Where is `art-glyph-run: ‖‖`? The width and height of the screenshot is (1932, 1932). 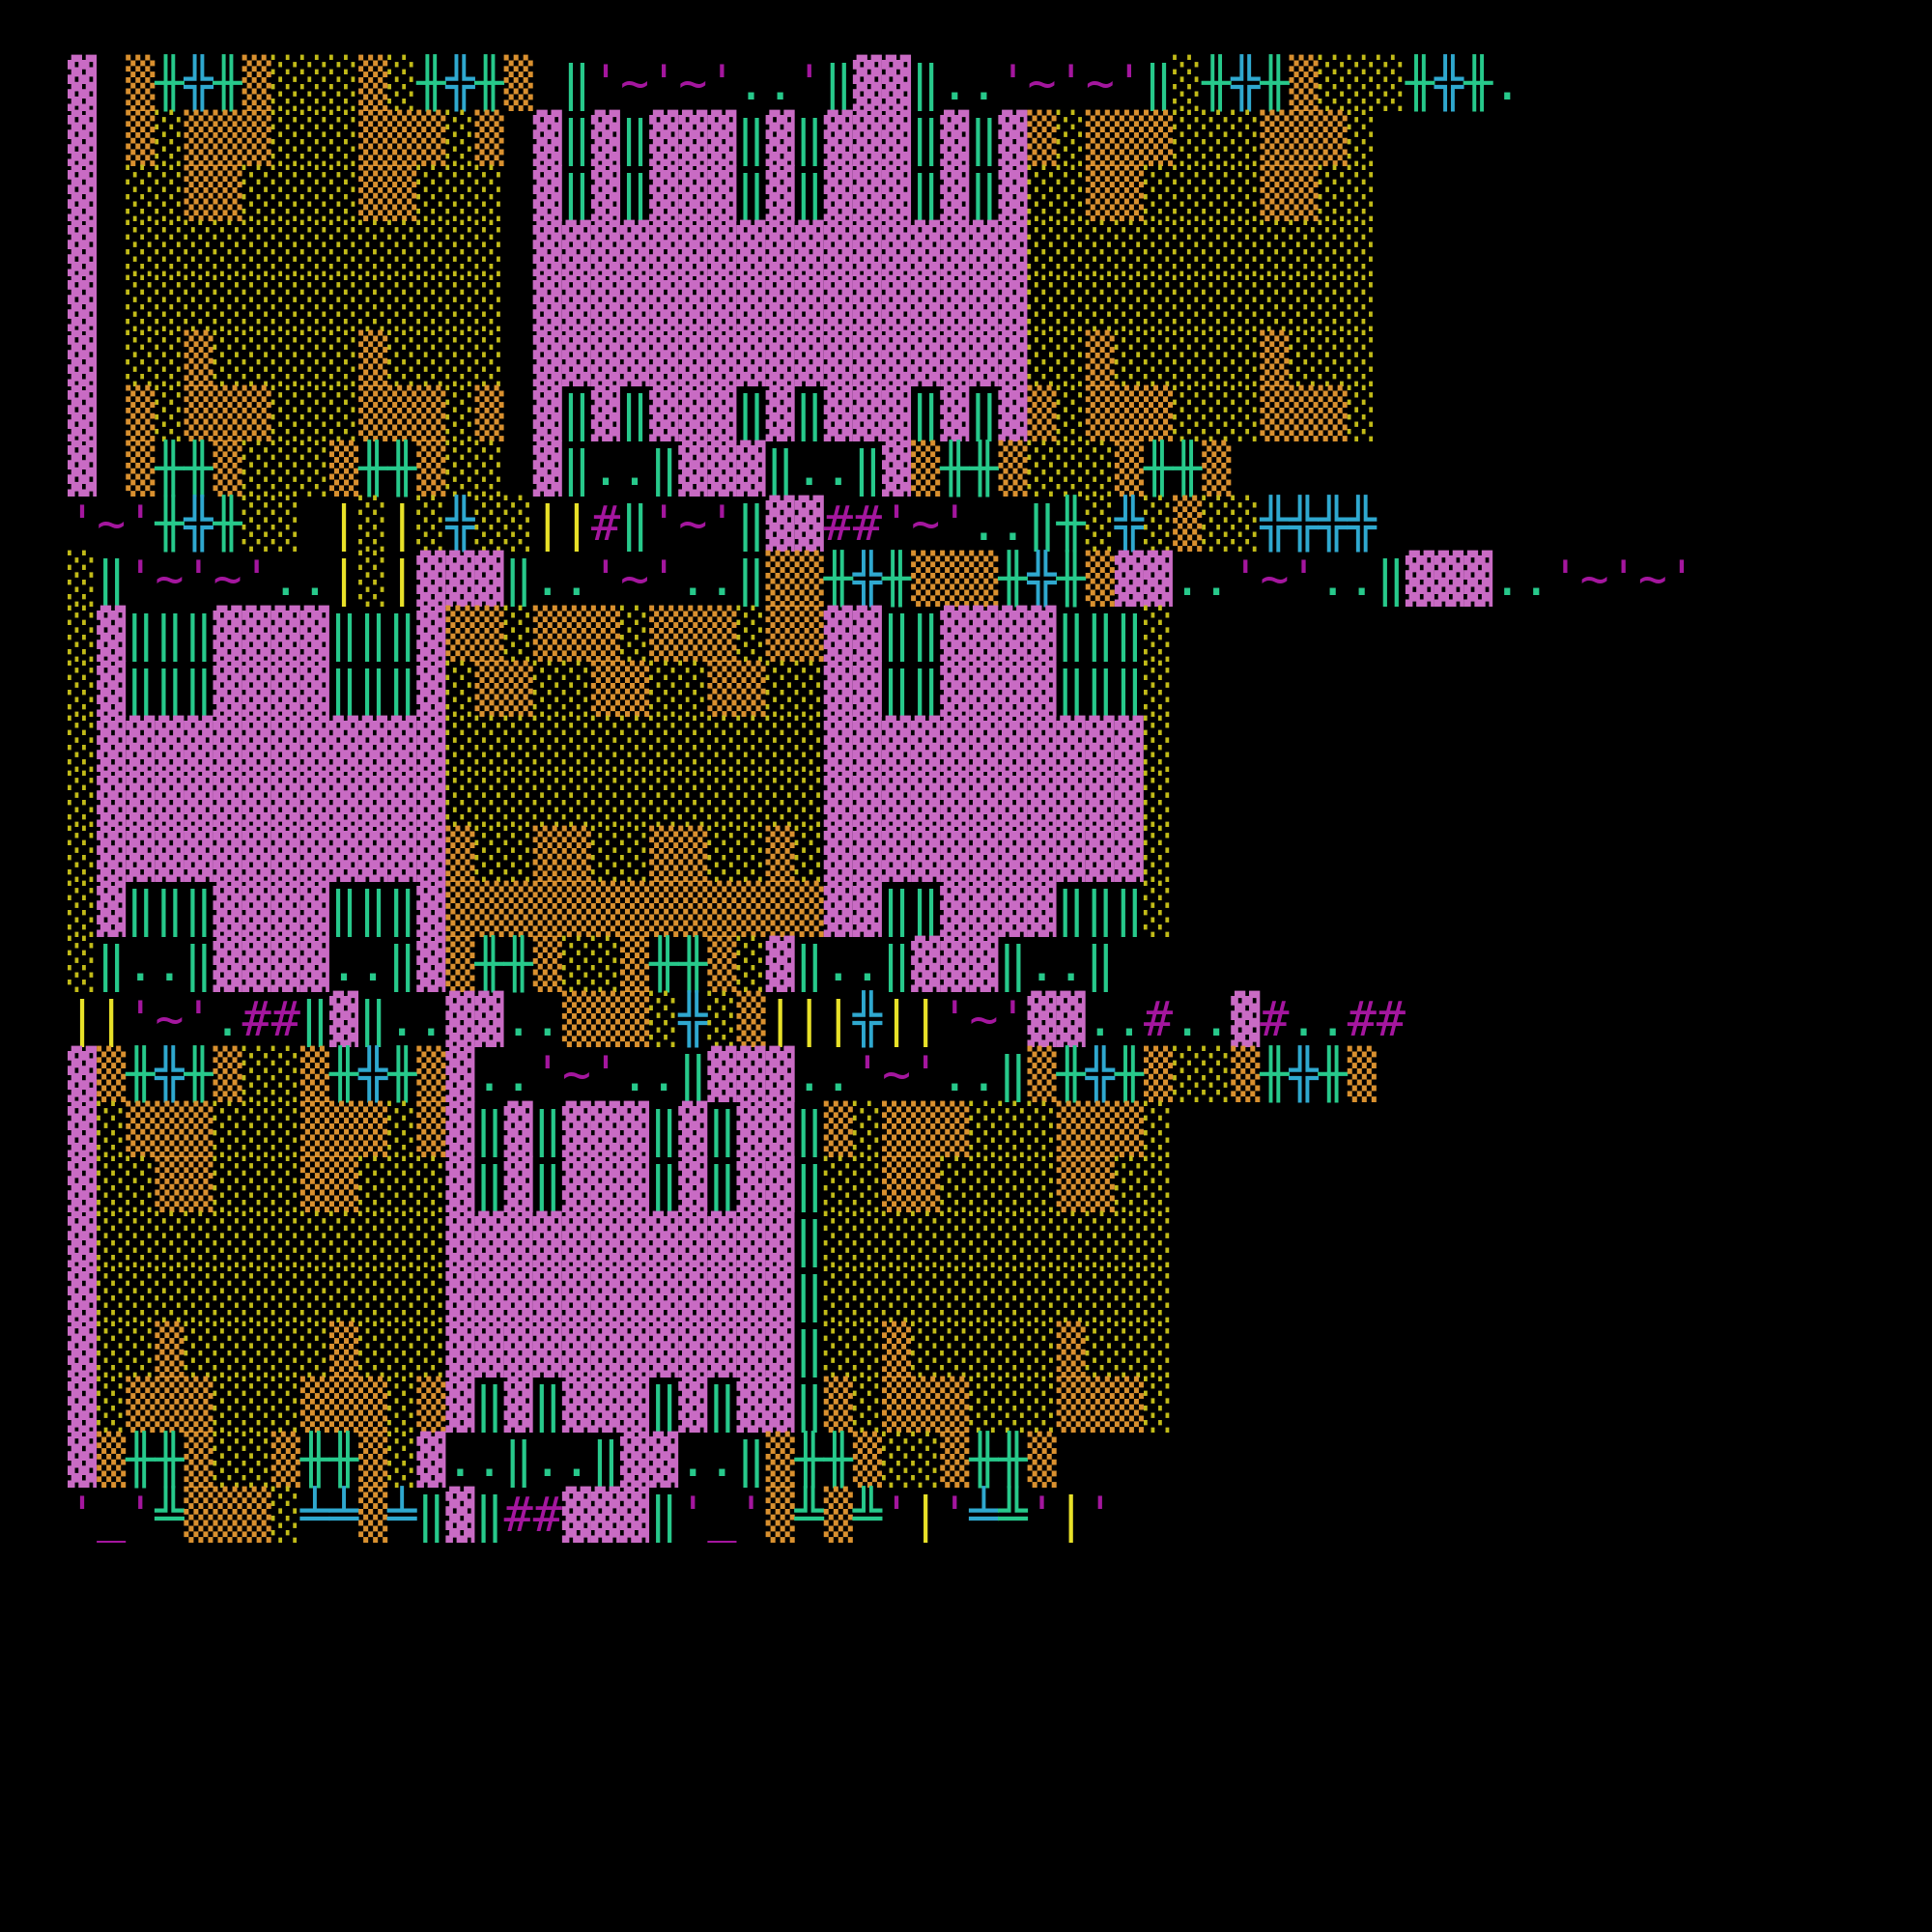
art-glyph-run: ‖‖ is located at coordinates (911, 909).